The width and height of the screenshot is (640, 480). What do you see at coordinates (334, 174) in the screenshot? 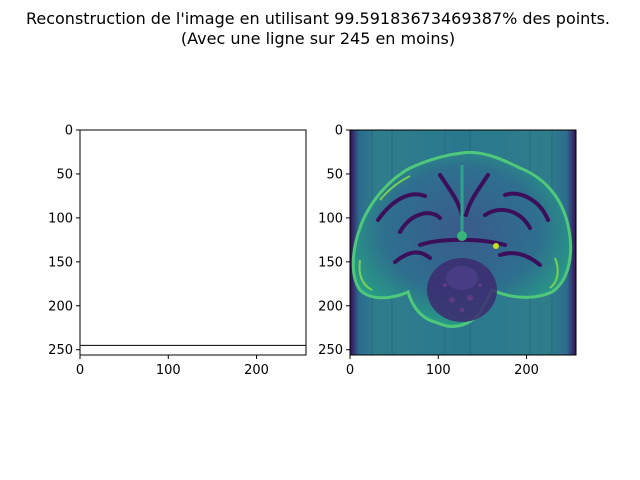
I see `right-y-tick-label: 50` at bounding box center [334, 174].